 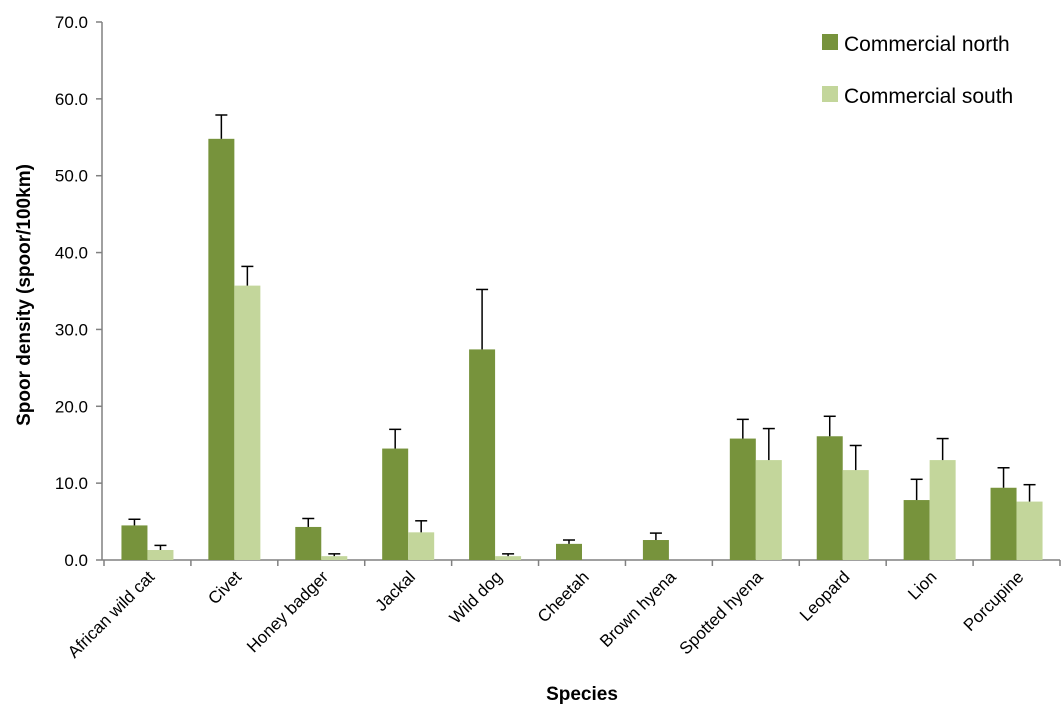 I want to click on y-tick-label: 50.0, so click(x=71, y=176).